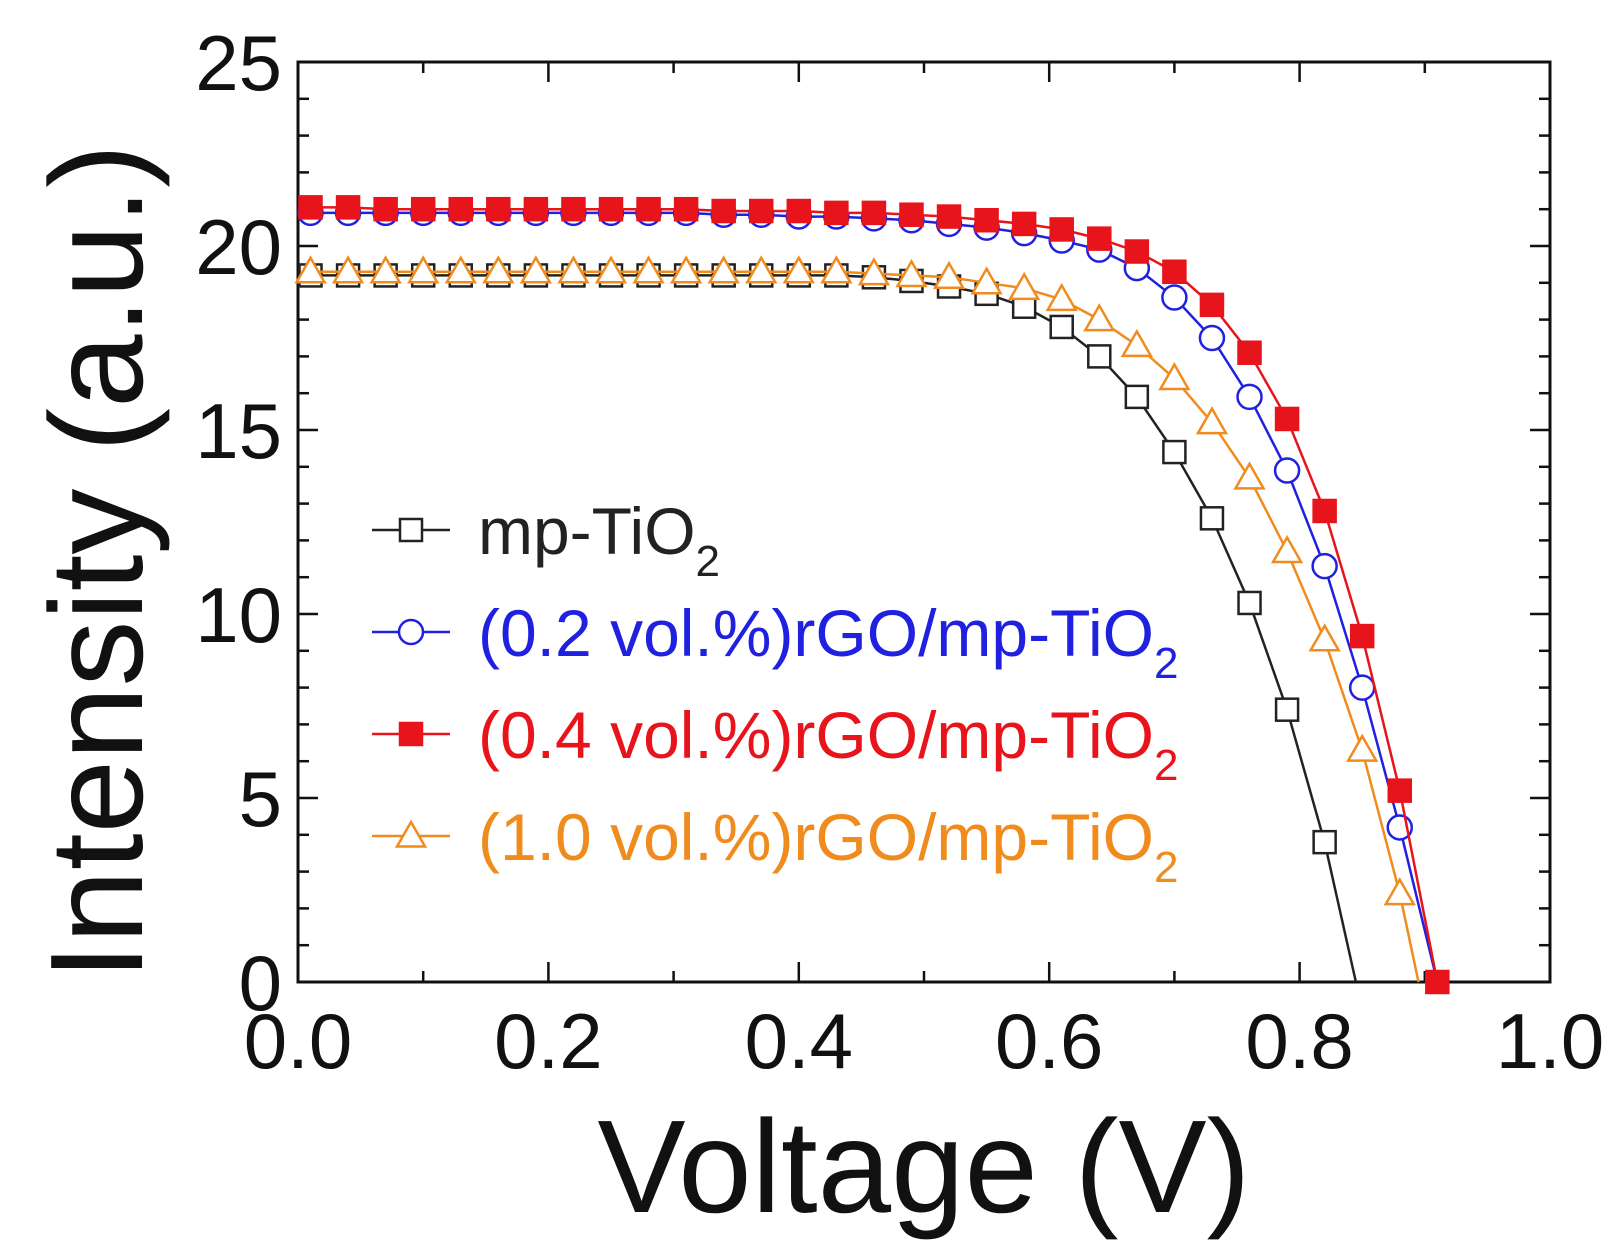 This screenshot has width=1615, height=1248. What do you see at coordinates (1550, 1041) in the screenshot?
I see `x-tick-label: 1.0` at bounding box center [1550, 1041].